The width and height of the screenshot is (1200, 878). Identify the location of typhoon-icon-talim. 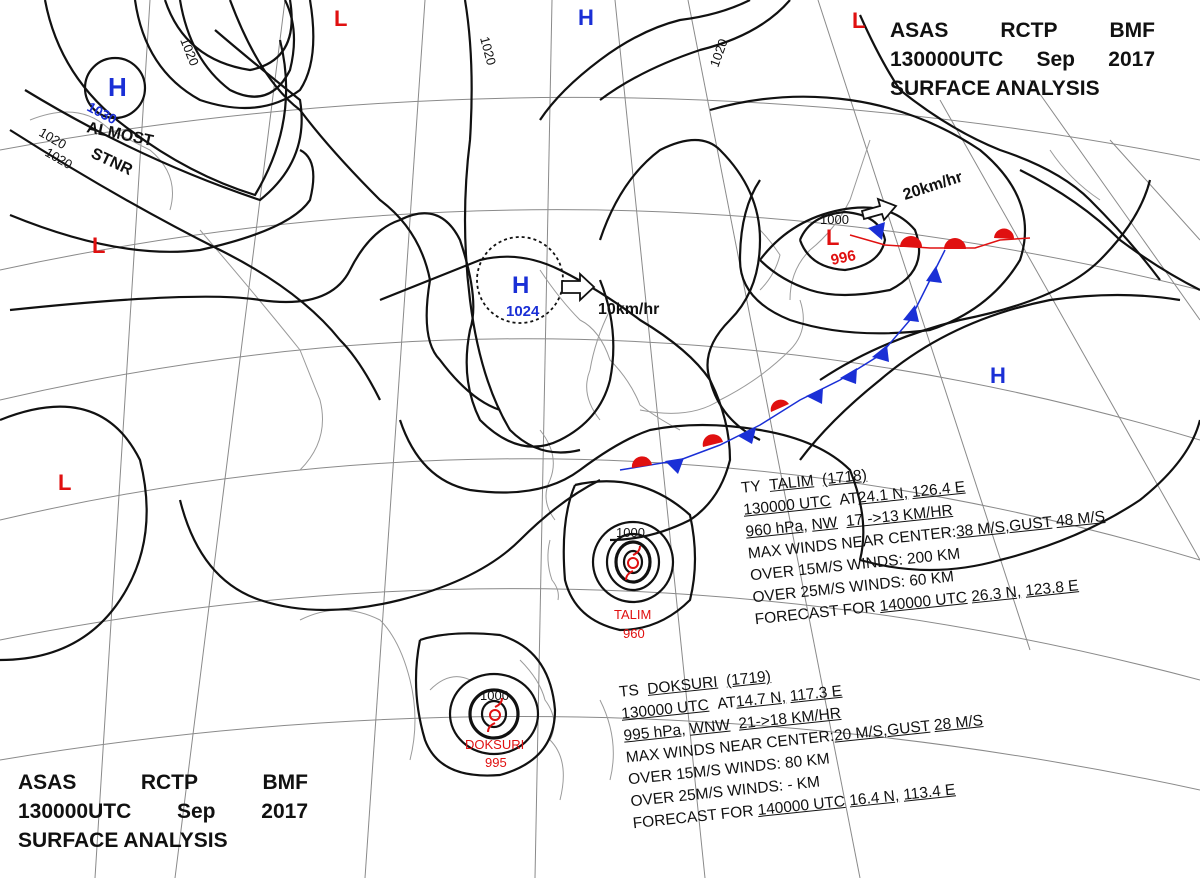
(633, 563).